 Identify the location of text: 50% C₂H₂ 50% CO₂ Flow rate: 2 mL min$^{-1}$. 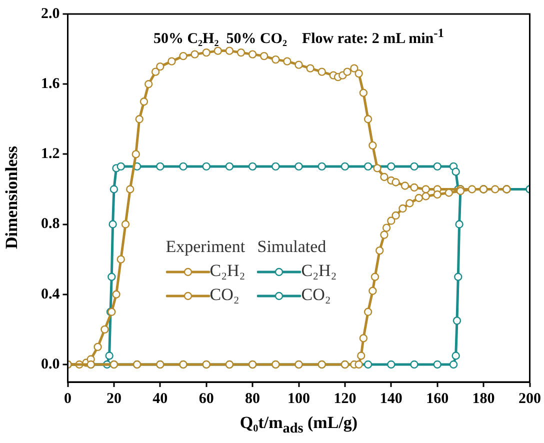
(299, 37).